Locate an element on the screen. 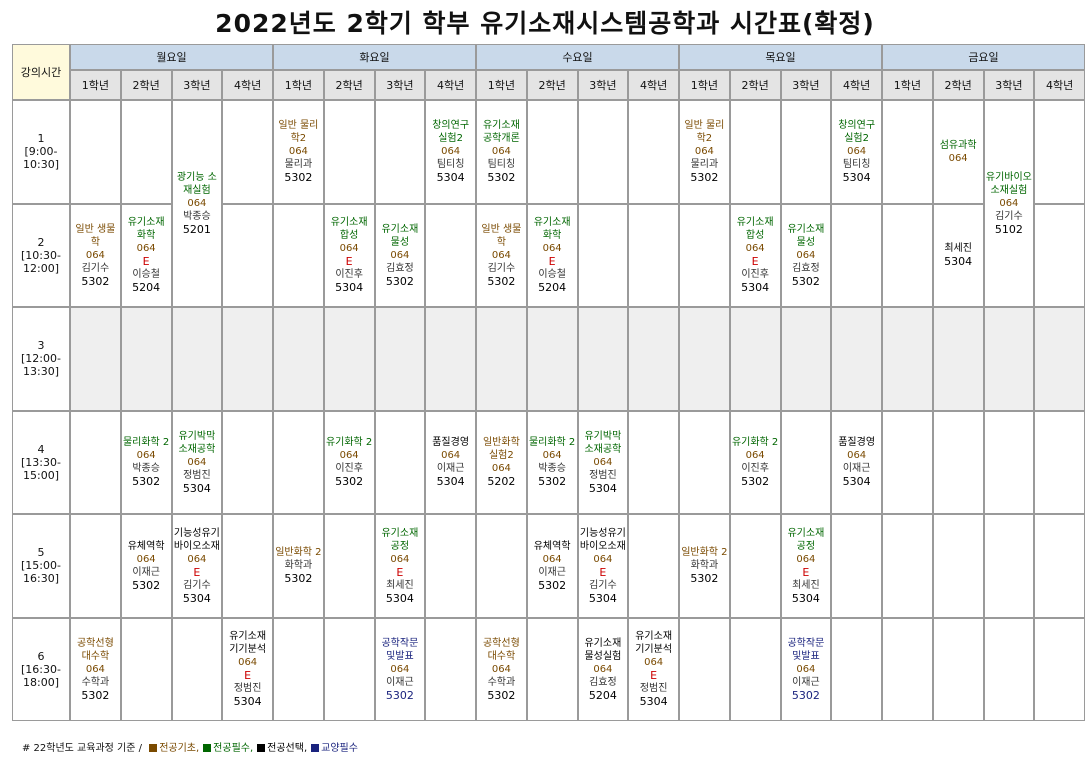  course-name: 기능성유기 바이오소재 is located at coordinates (196, 539).